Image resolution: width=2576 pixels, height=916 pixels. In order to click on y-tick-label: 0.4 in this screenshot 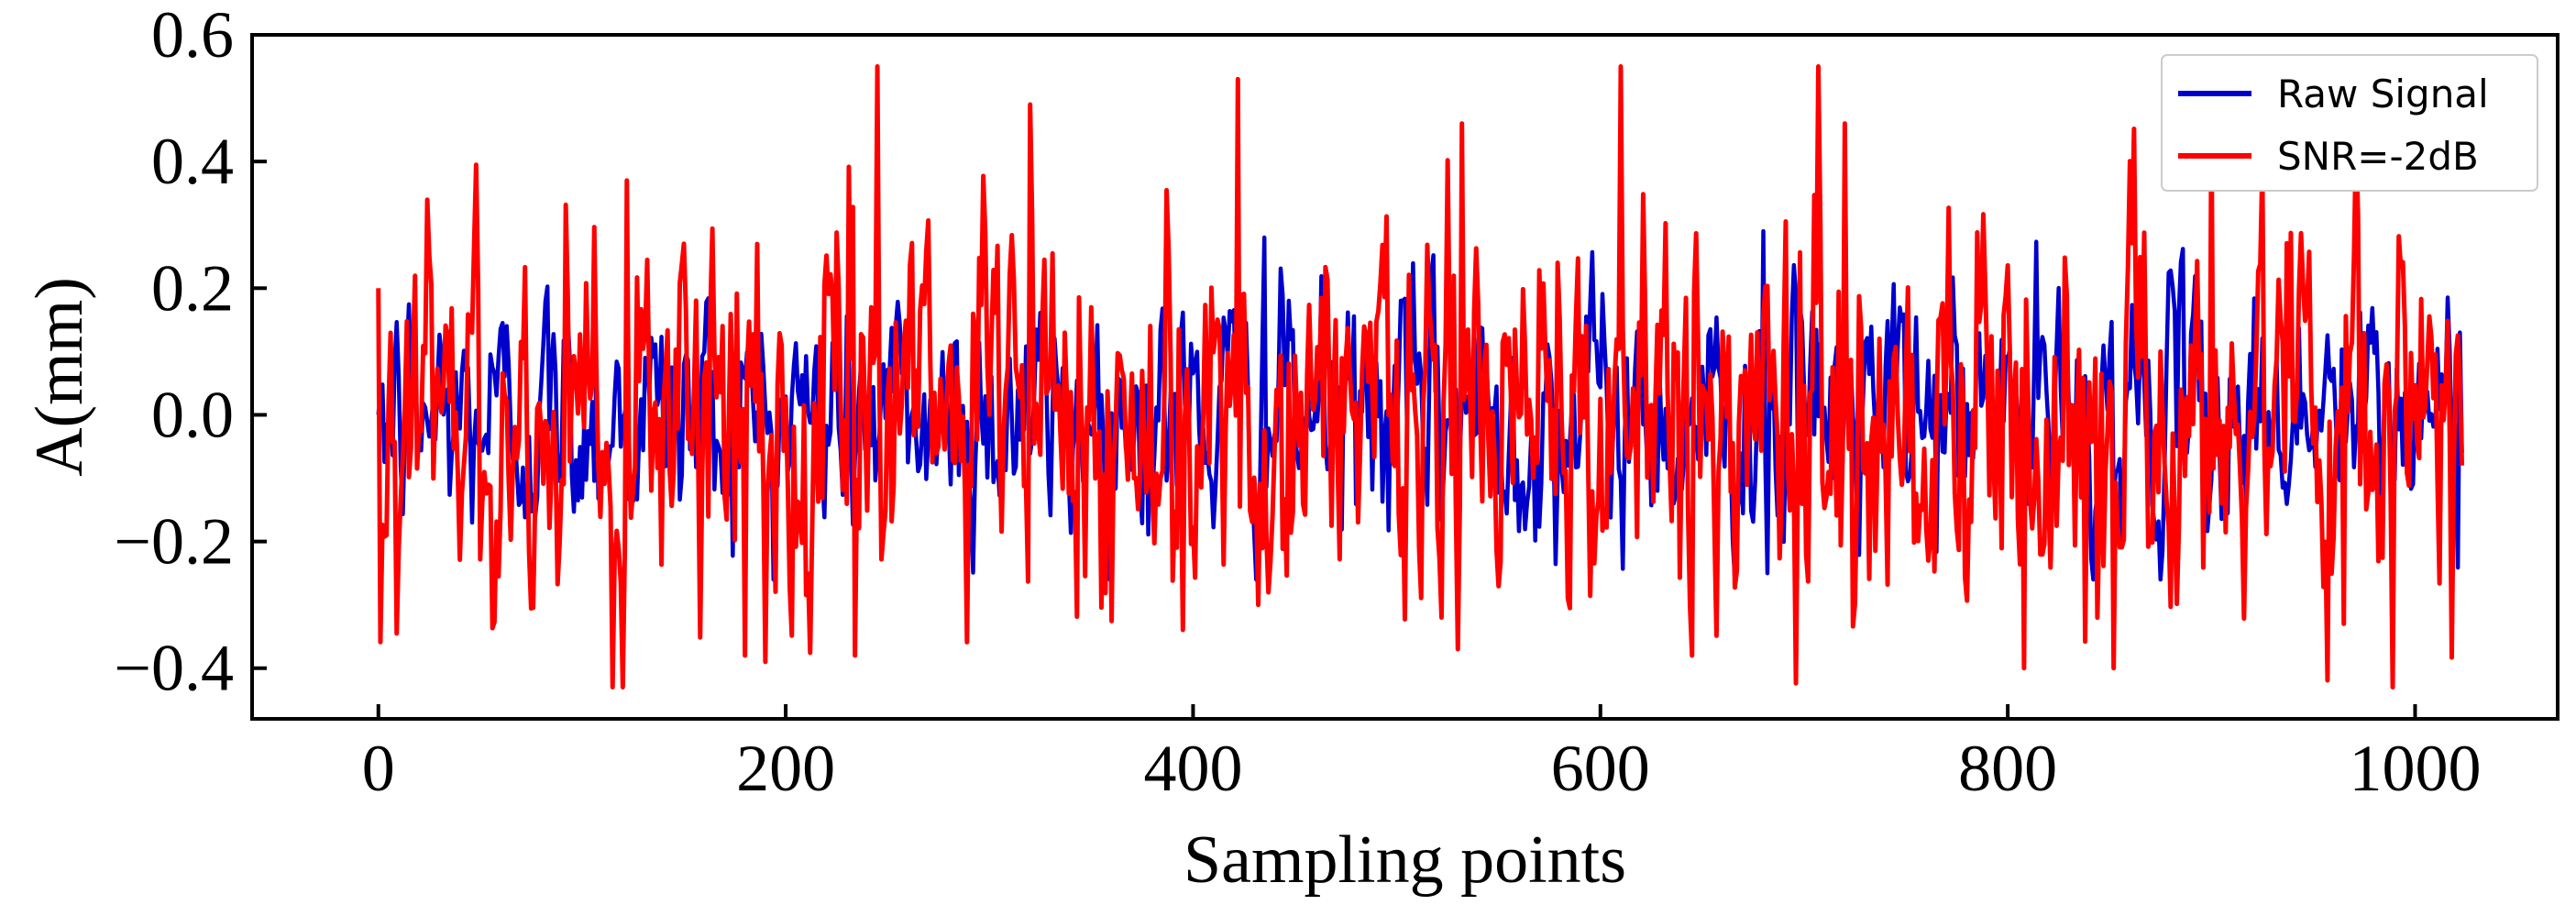, I will do `click(192, 161)`.